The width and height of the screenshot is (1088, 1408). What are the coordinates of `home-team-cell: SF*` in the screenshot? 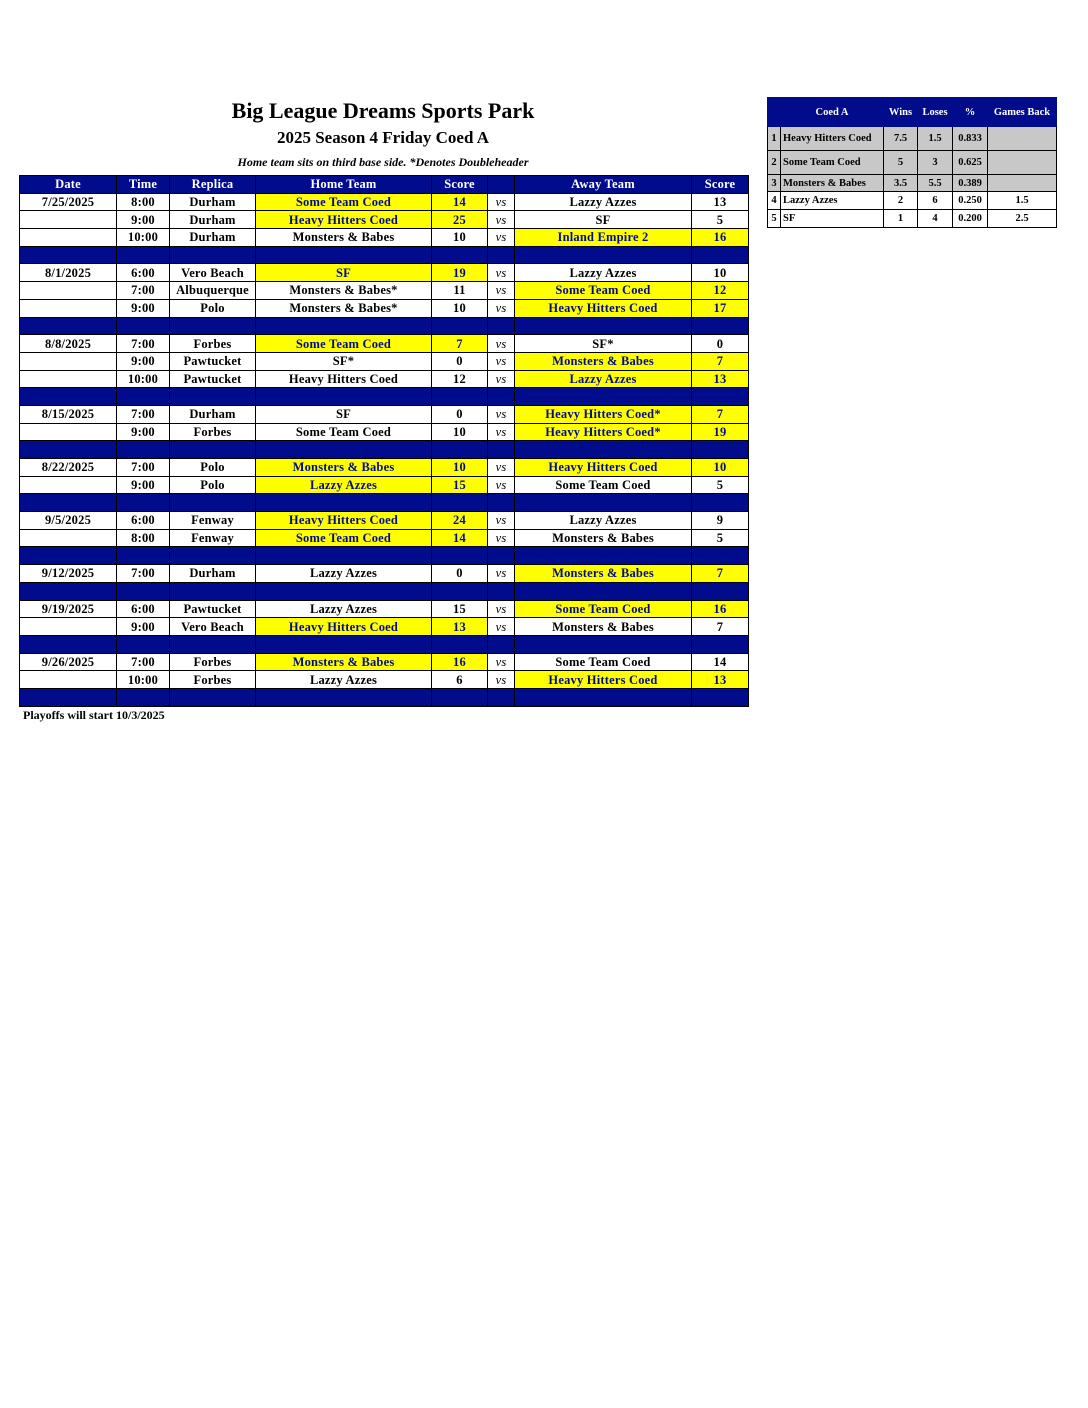 It's located at (343, 361).